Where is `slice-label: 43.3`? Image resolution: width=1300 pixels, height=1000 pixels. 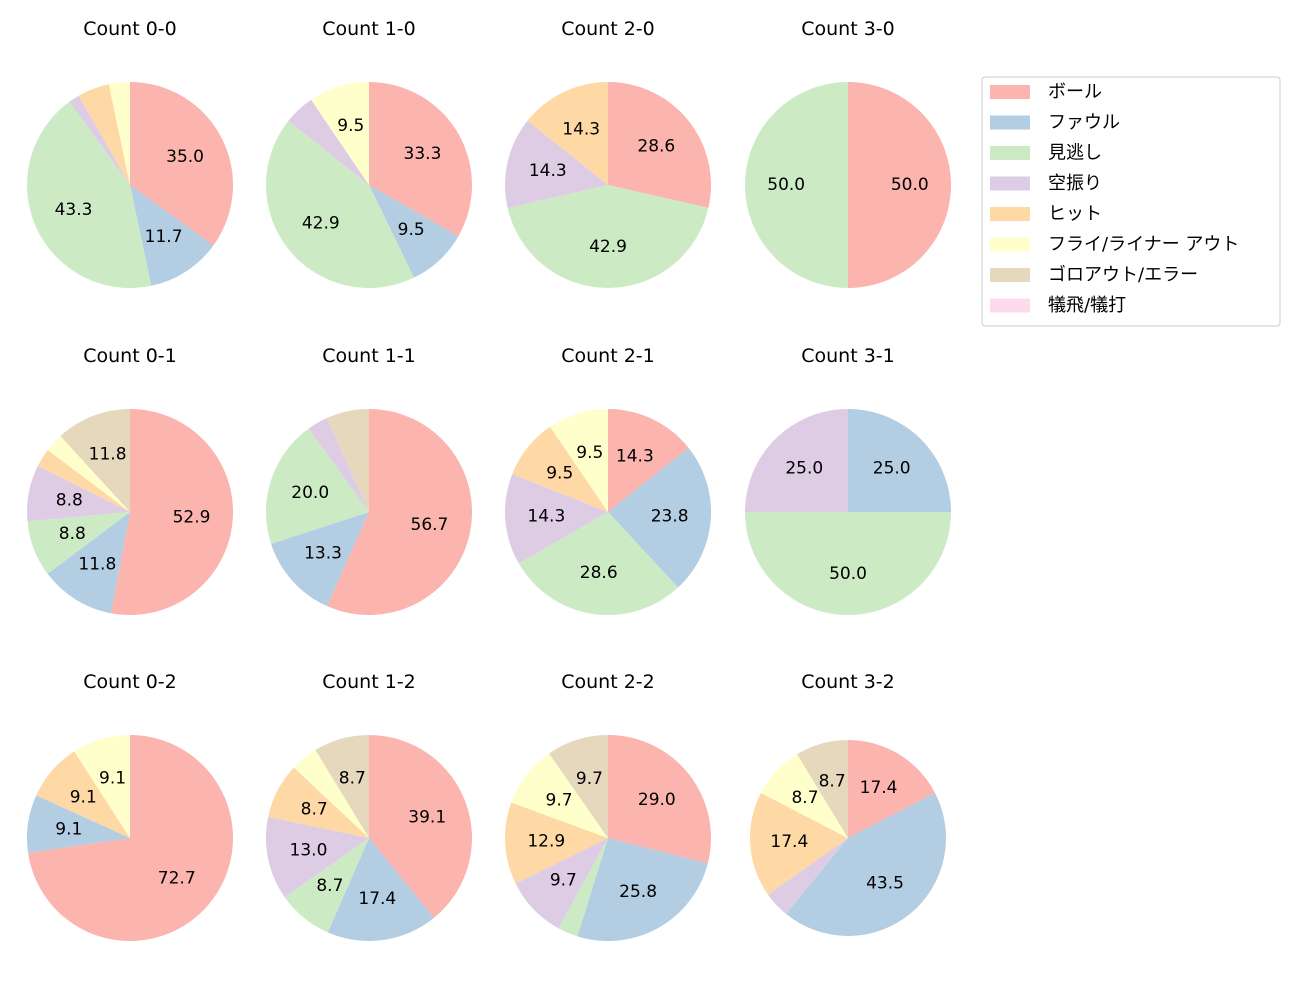 slice-label: 43.3 is located at coordinates (74, 210).